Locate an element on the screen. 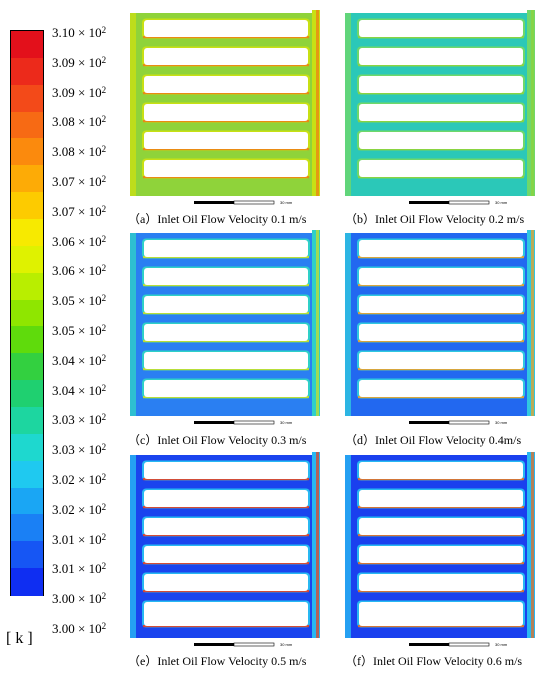  color-legend-bar is located at coordinates (27, 313).